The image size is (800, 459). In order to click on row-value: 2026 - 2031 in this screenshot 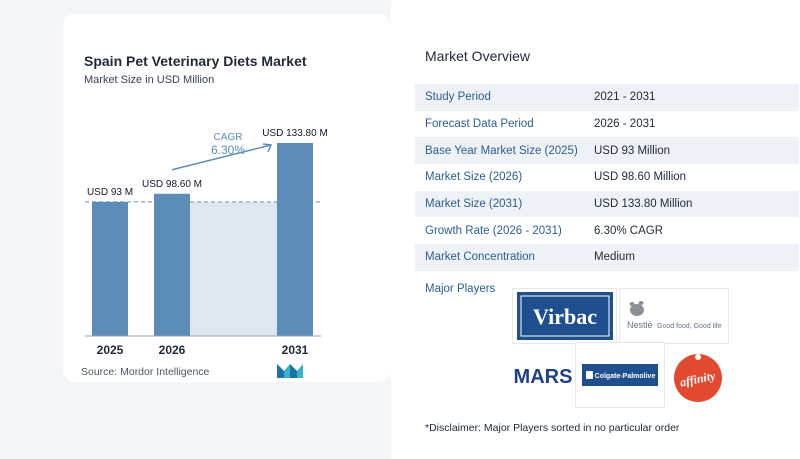, I will do `click(625, 124)`.